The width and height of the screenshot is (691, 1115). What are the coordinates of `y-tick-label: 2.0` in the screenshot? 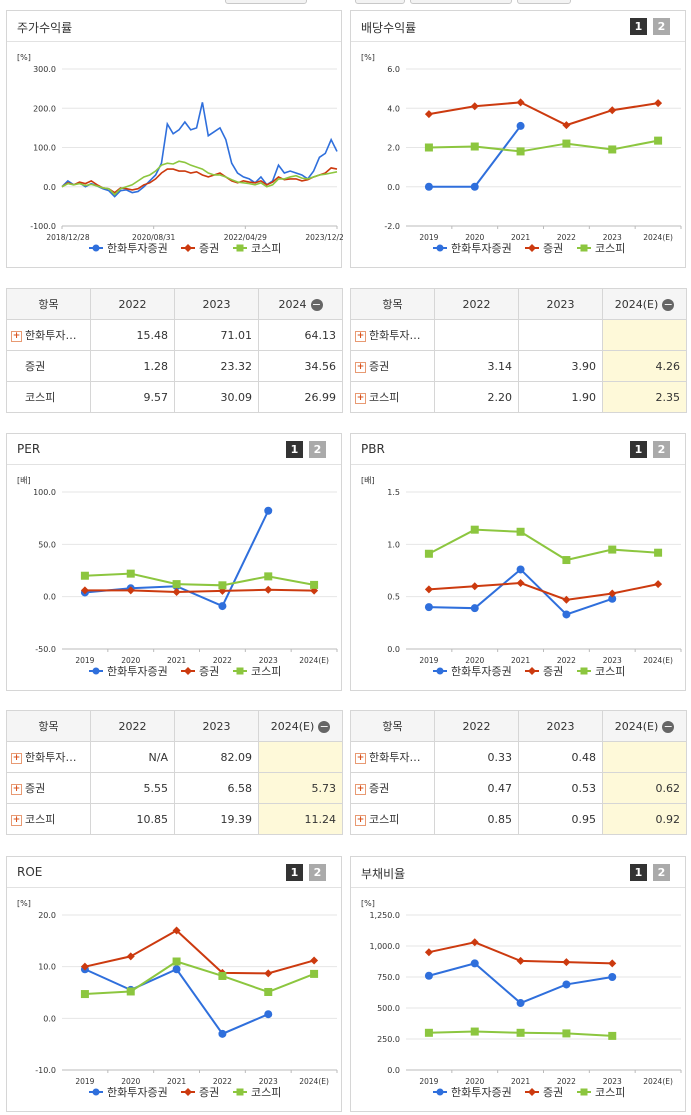 It's located at (393, 148).